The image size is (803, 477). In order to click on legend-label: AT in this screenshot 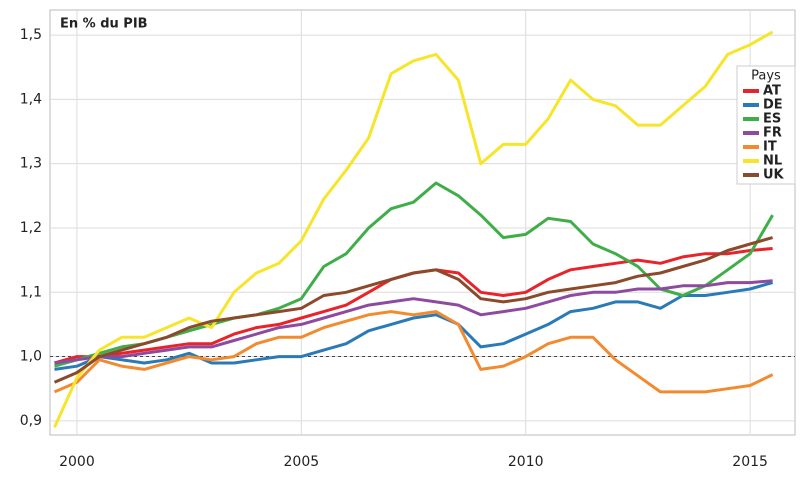, I will do `click(772, 91)`.